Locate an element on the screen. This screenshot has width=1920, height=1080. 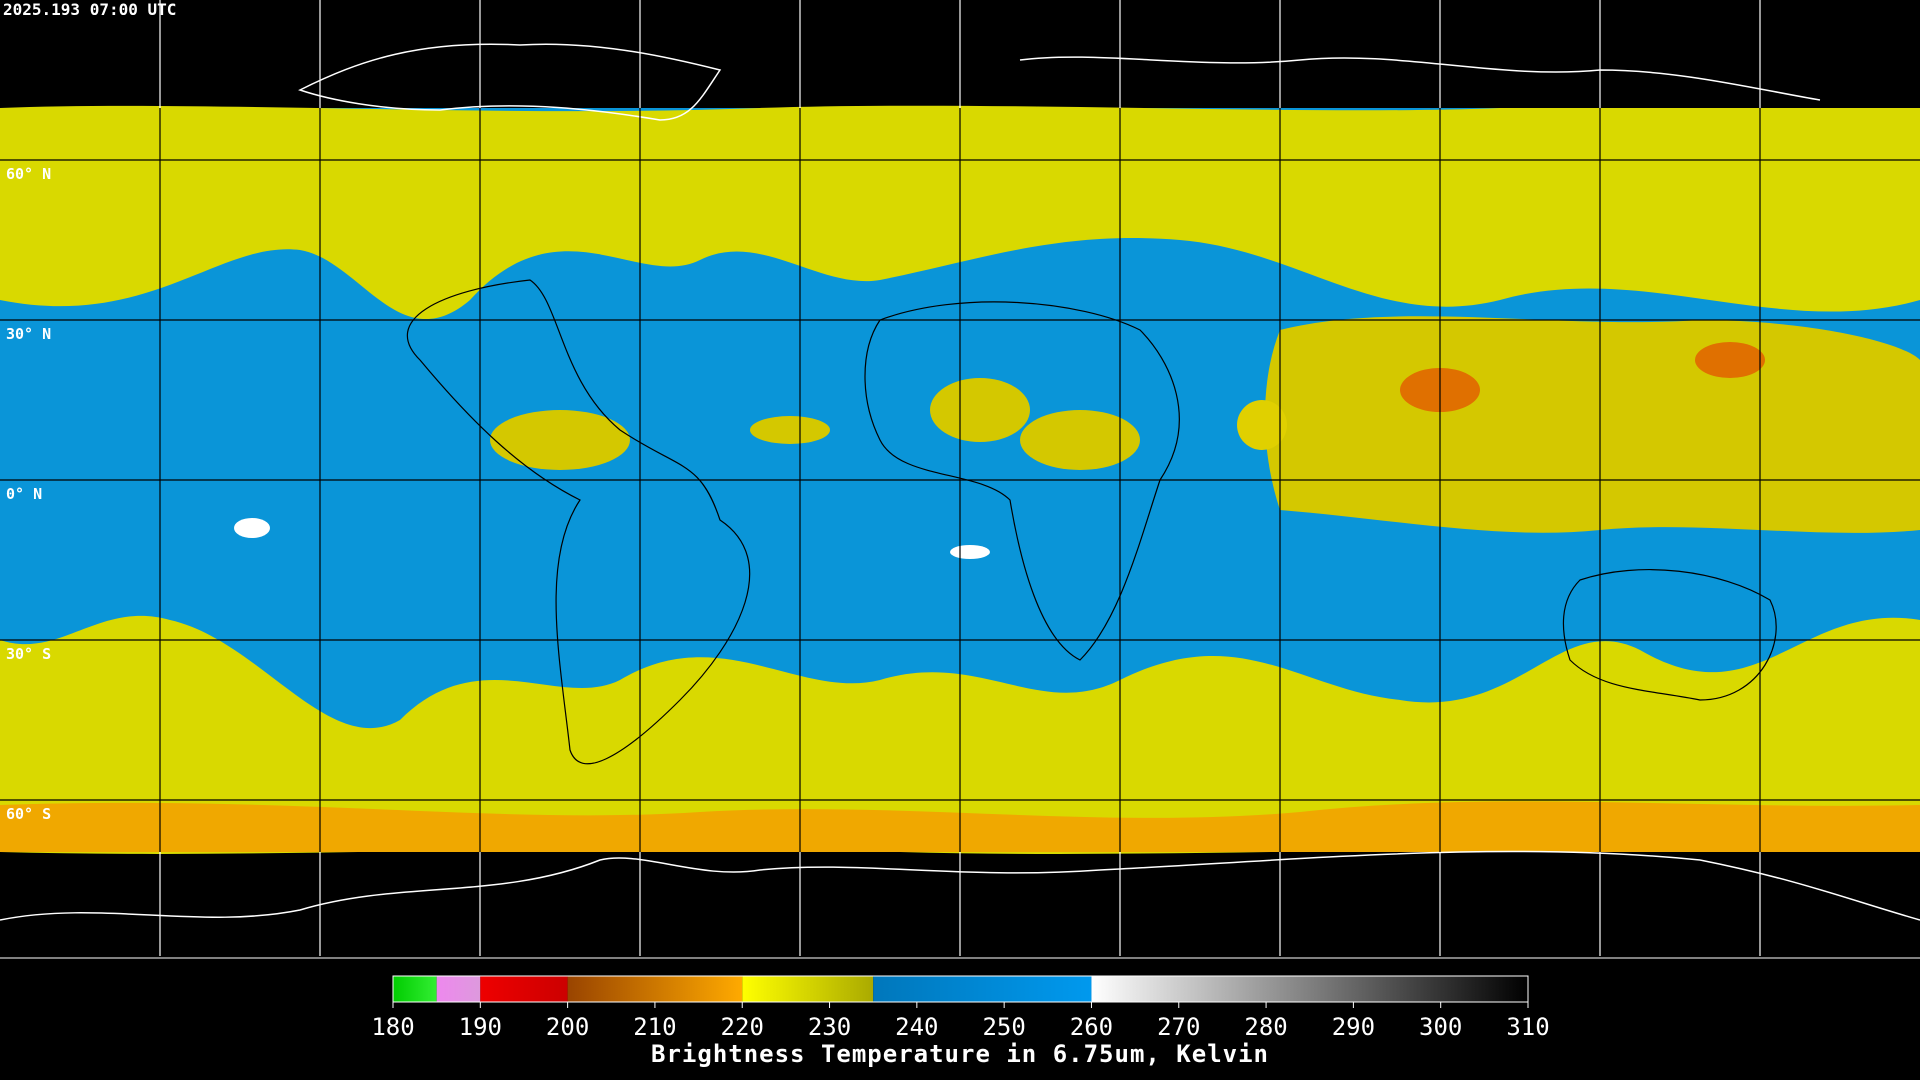
colorbar-tick-label: 280 is located at coordinates (1265, 1027).